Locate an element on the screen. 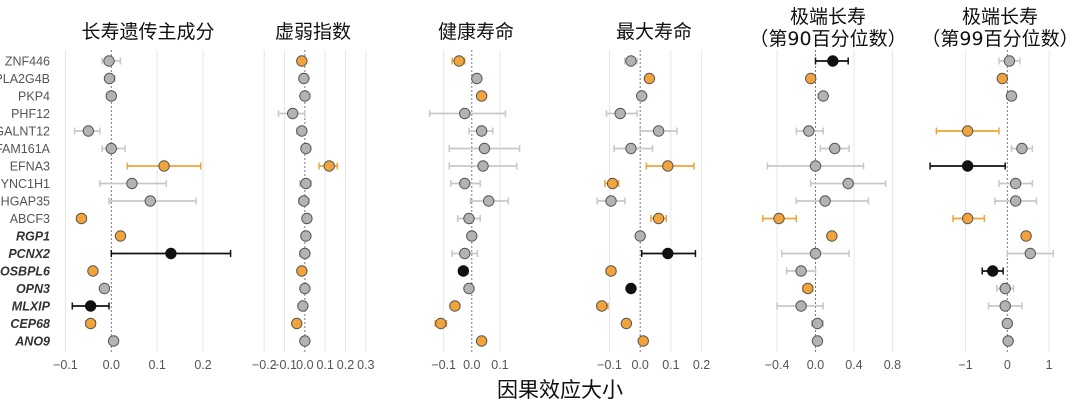 This screenshot has height=407, width=1080. panel-title: 健康寿命 is located at coordinates (476, 32).